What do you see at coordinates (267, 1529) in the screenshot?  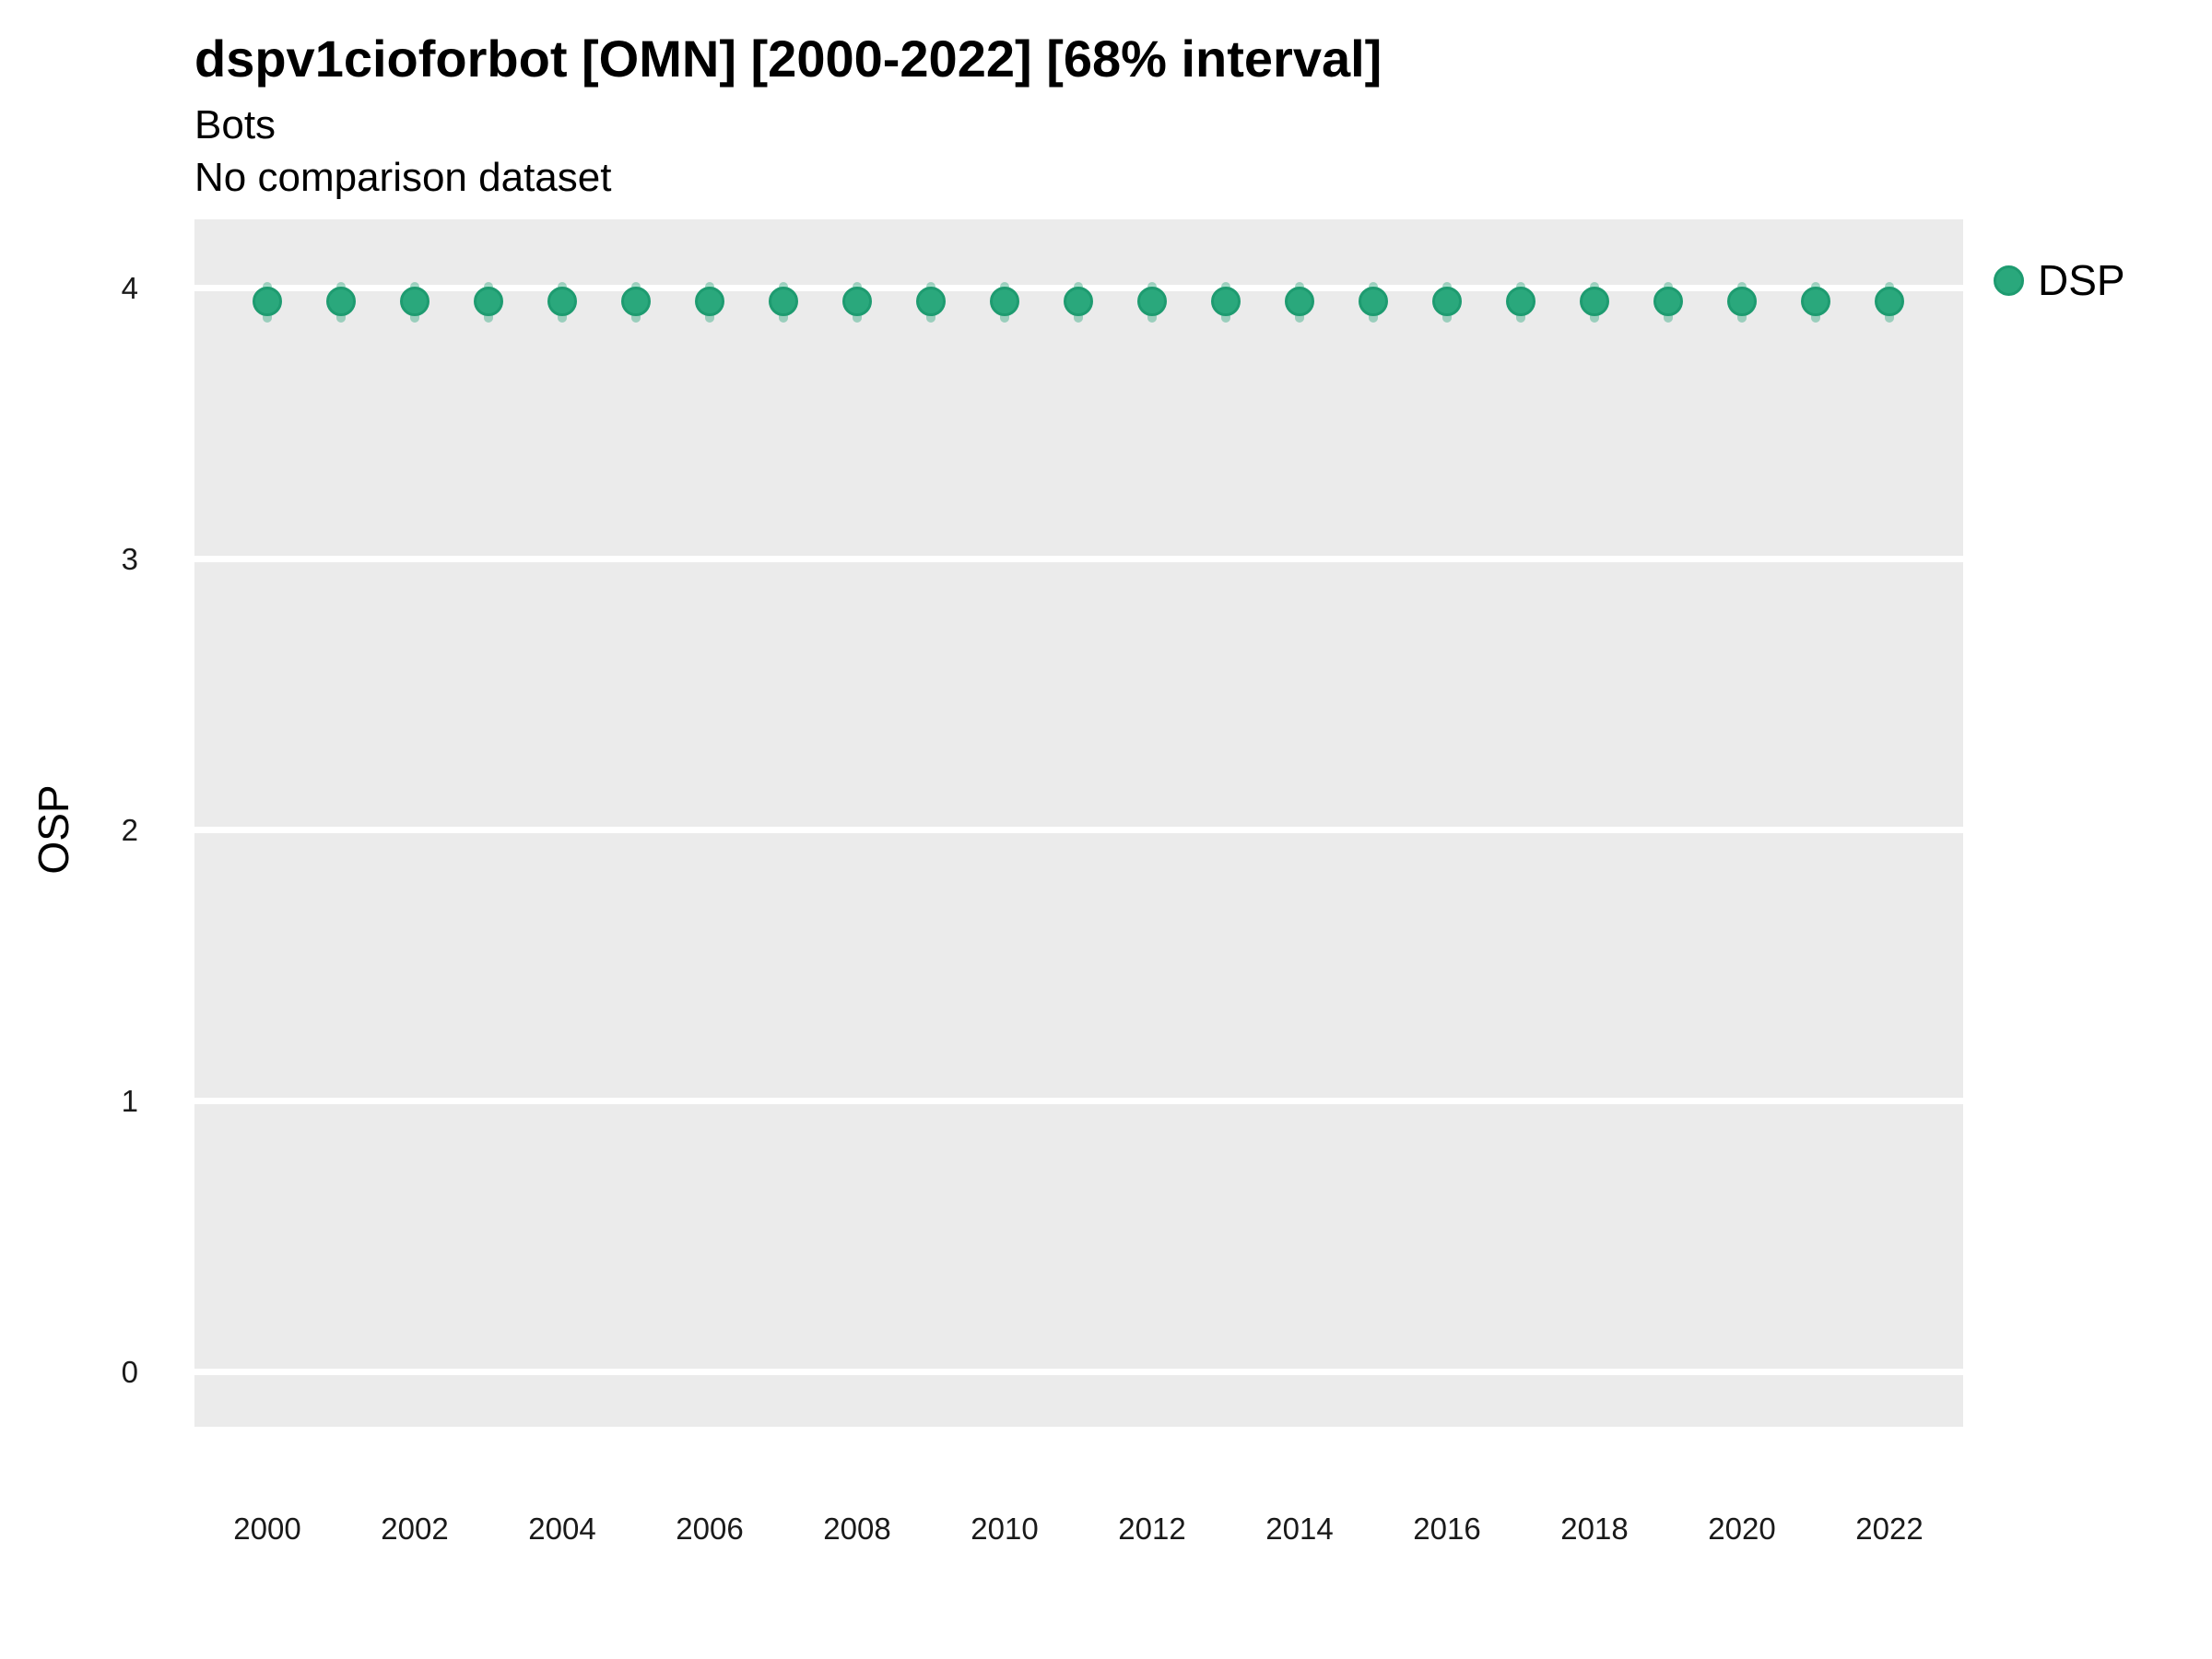 I see `x-tick-label-2000: 2000` at bounding box center [267, 1529].